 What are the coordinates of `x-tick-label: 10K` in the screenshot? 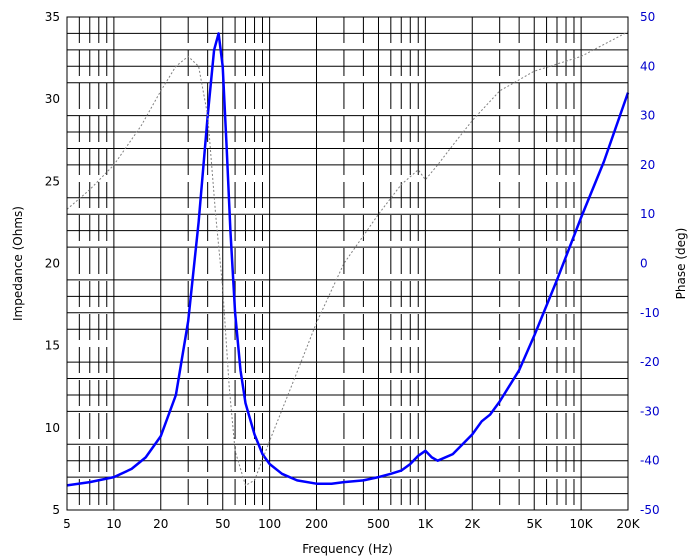 It's located at (582, 524).